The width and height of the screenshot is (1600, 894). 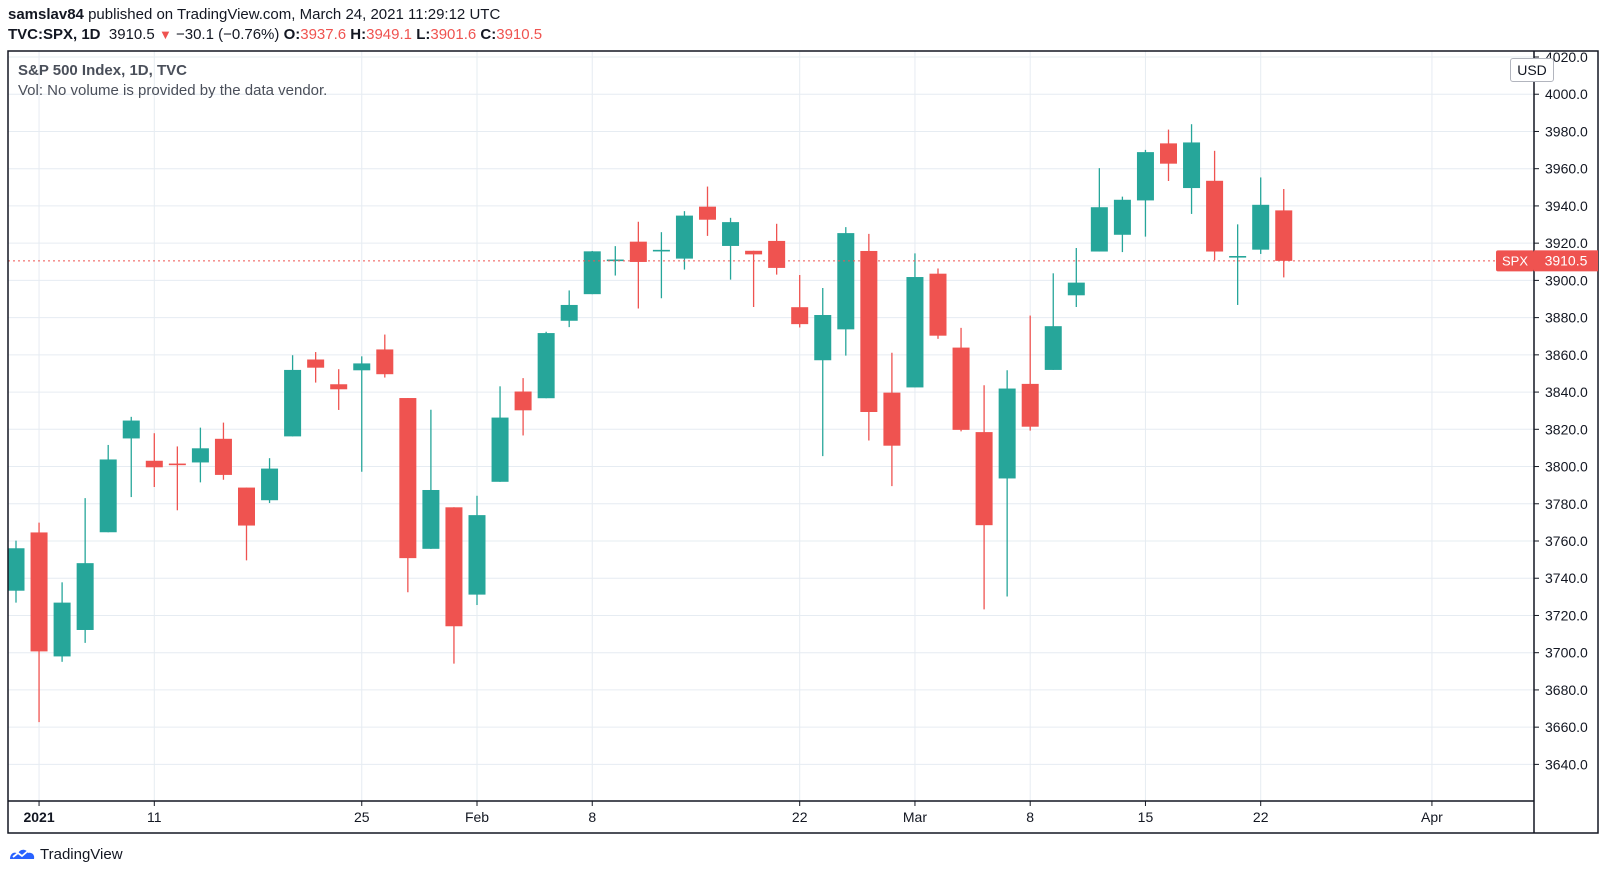 What do you see at coordinates (1566, 429) in the screenshot?
I see `price-tick-label: 3820.0` at bounding box center [1566, 429].